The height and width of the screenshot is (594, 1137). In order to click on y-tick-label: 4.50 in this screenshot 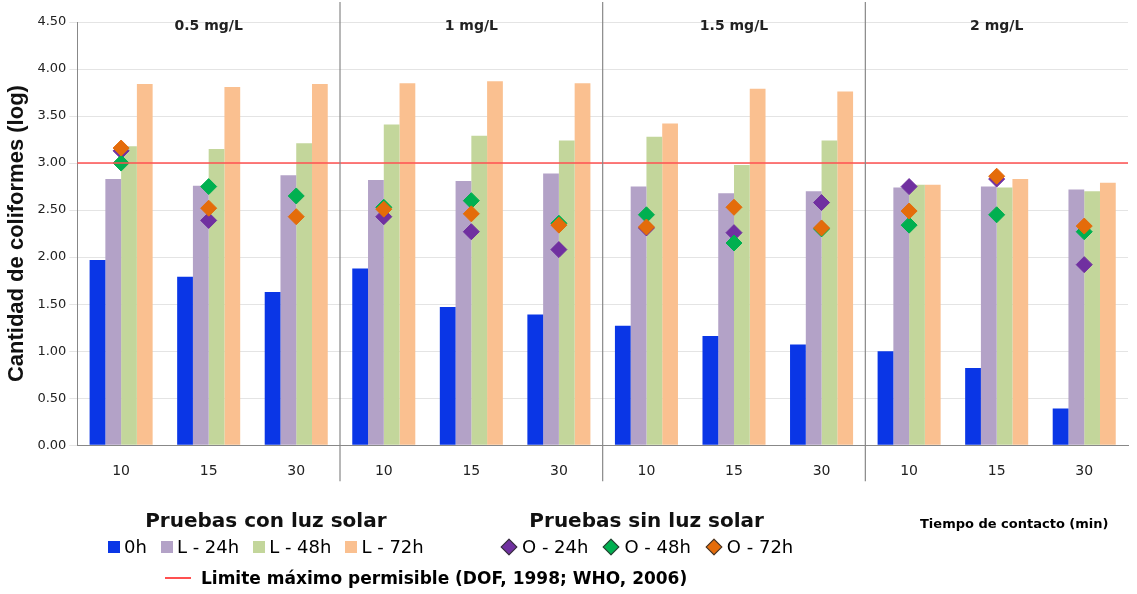, I will do `click(52, 21)`.